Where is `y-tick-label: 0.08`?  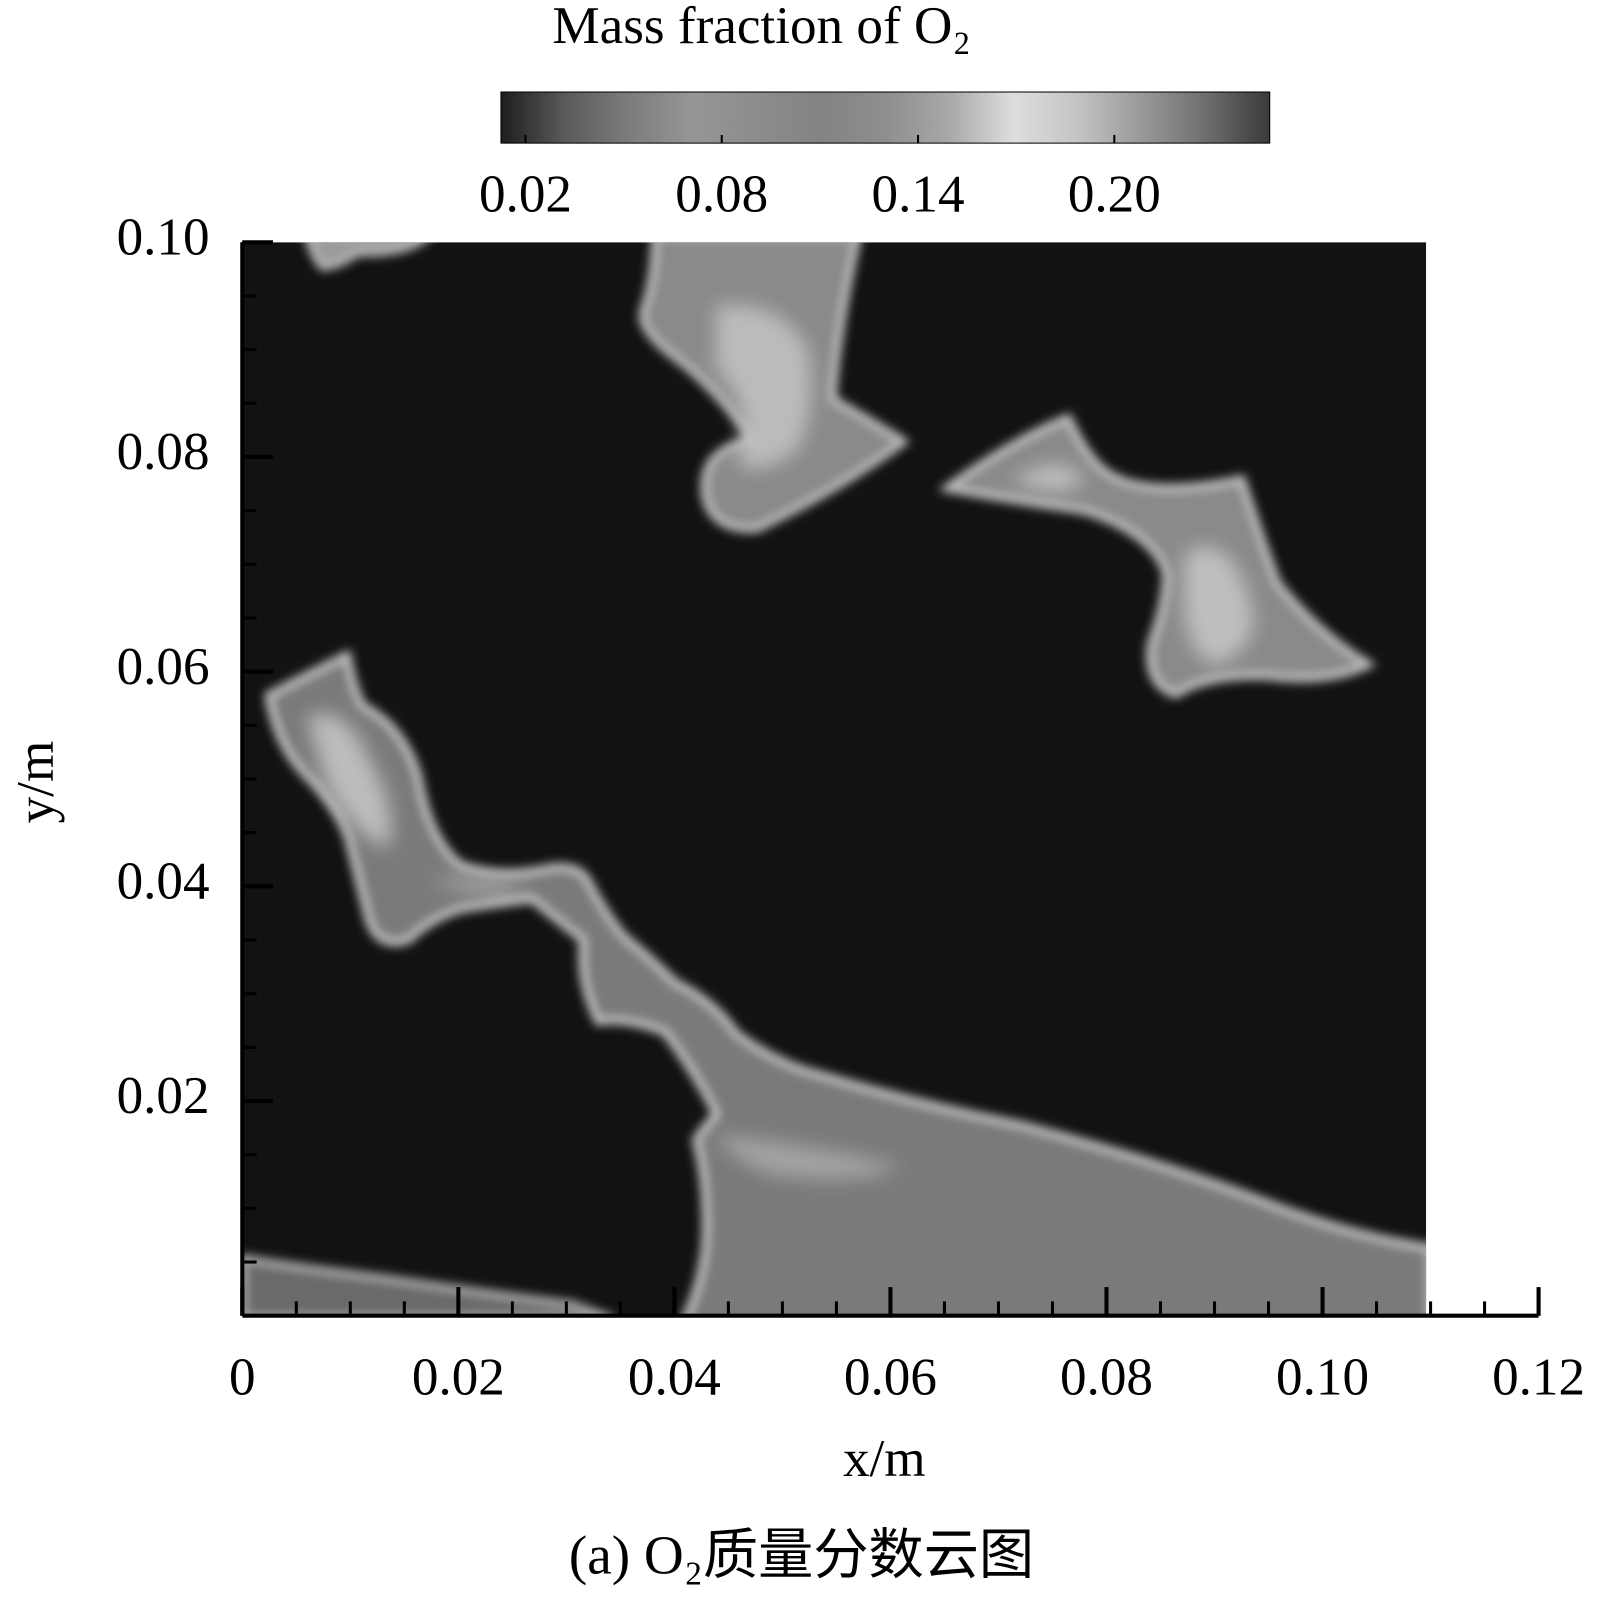
y-tick-label: 0.08 is located at coordinates (163, 452).